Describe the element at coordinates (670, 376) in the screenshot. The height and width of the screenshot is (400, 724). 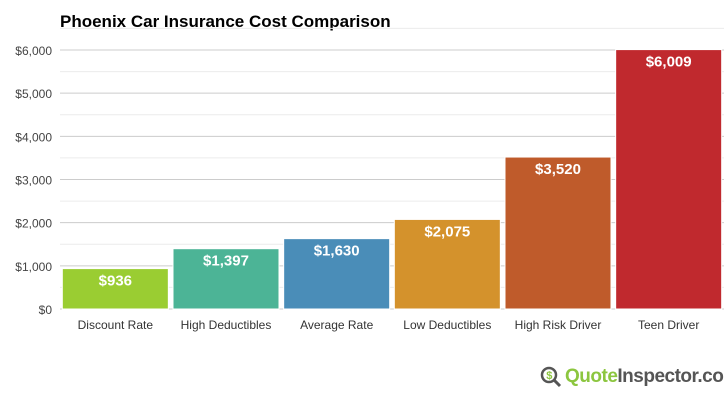
I see `logo-text-inspector: Inspector.com` at that location.